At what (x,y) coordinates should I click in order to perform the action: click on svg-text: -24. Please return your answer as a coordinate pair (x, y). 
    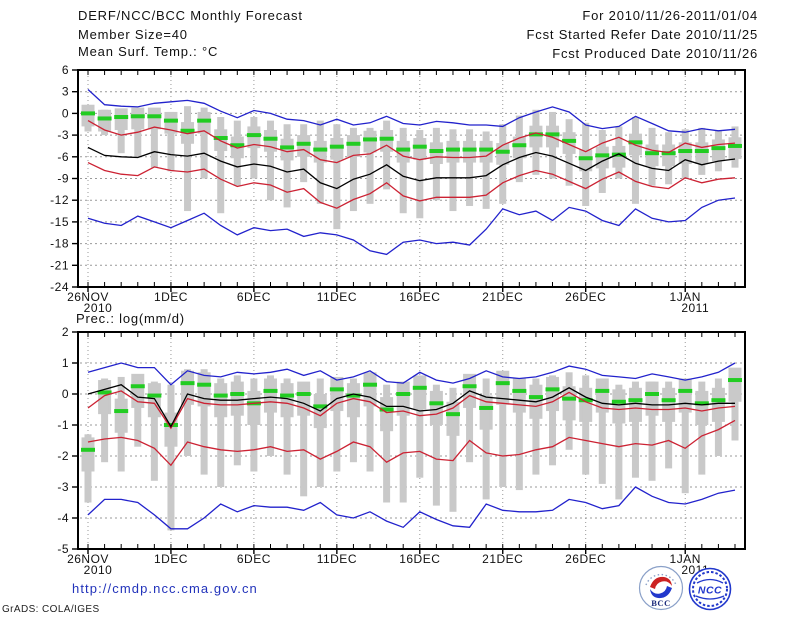
    Looking at the image, I should click on (59, 287).